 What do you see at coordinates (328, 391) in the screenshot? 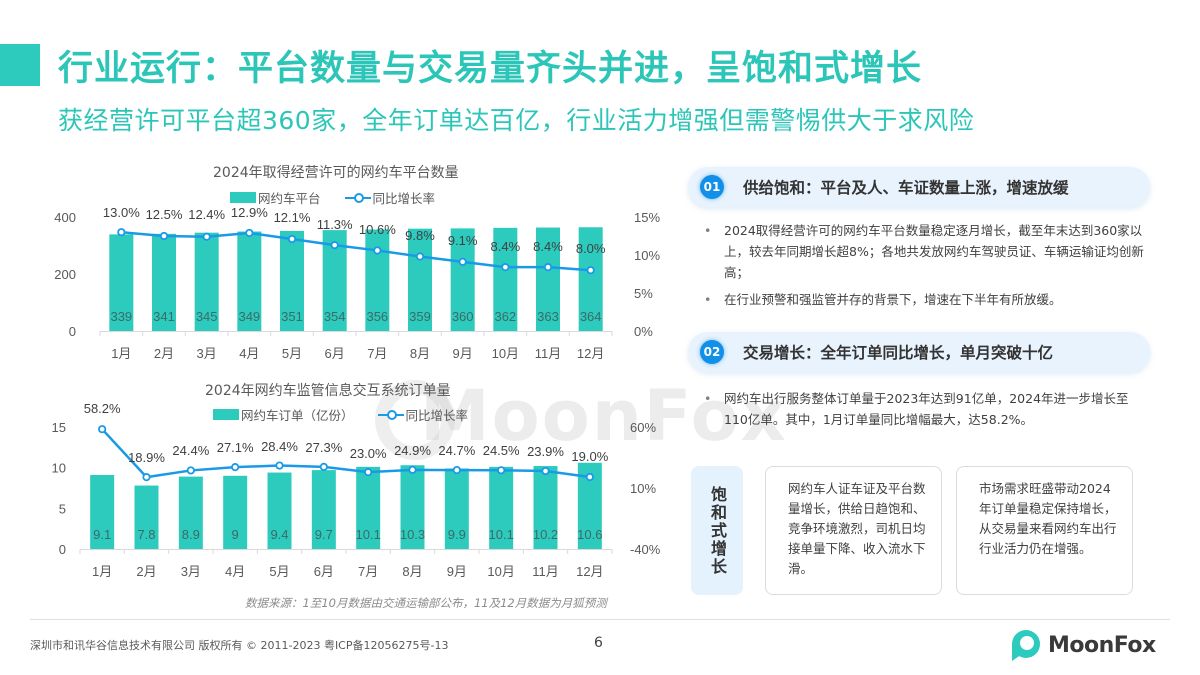
I see `chart2-title: 2024年网约车监管信息交互系统订单量` at bounding box center [328, 391].